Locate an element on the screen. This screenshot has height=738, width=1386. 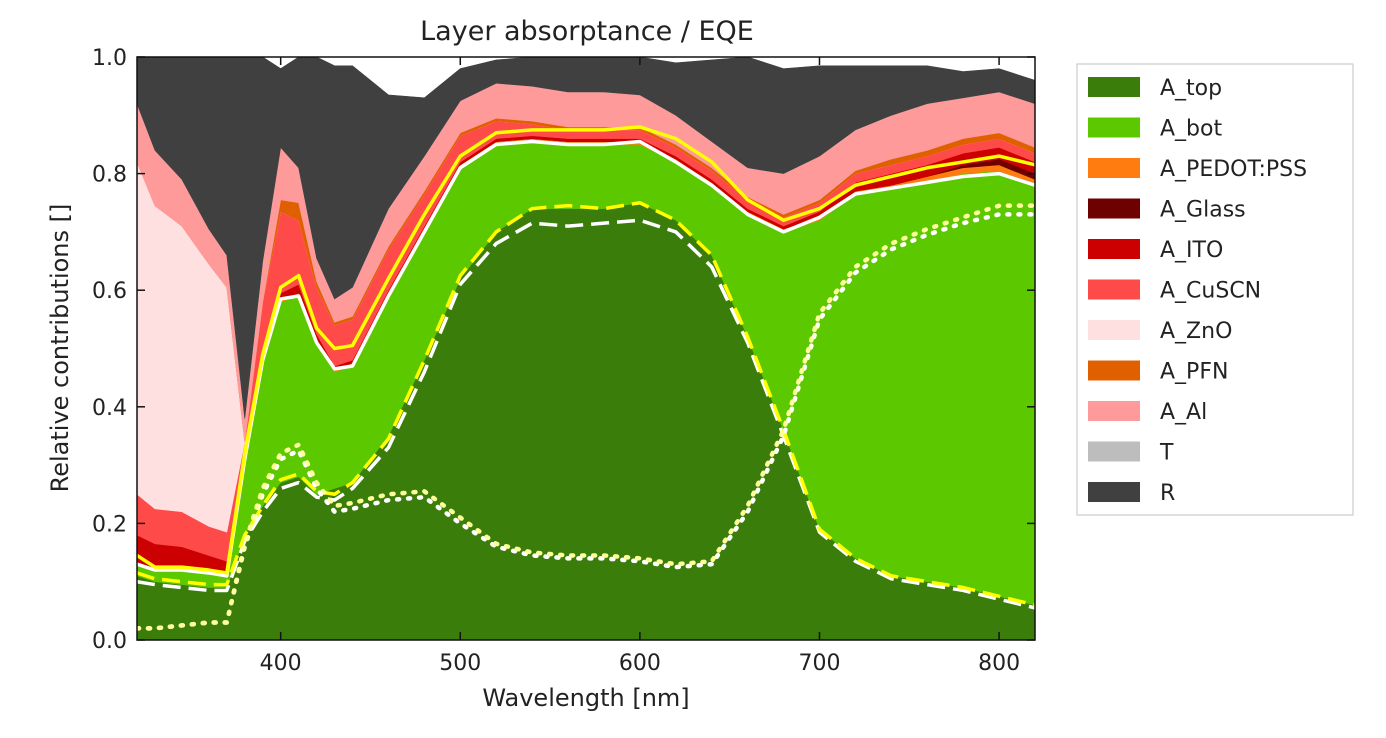
legend-item-a-bot: A_bot is located at coordinates (1155, 129).